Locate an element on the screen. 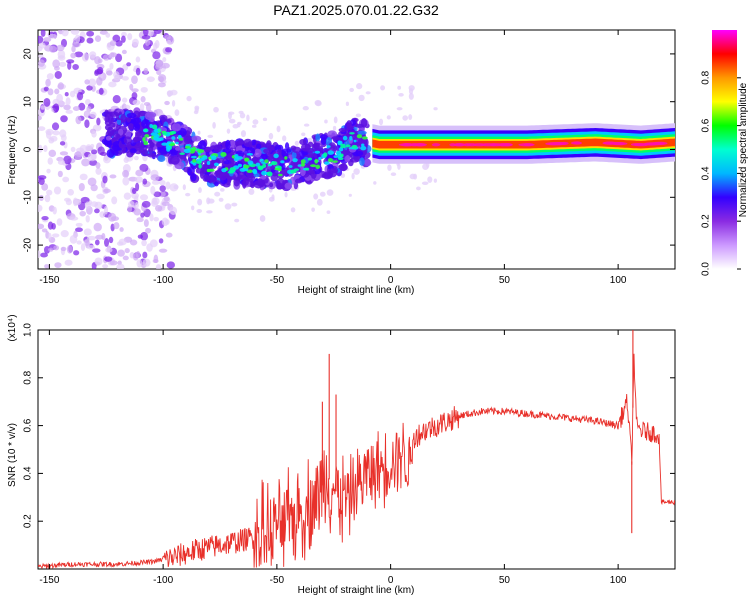  bottom-y-tick-label: 0.6 is located at coordinates (28, 425).